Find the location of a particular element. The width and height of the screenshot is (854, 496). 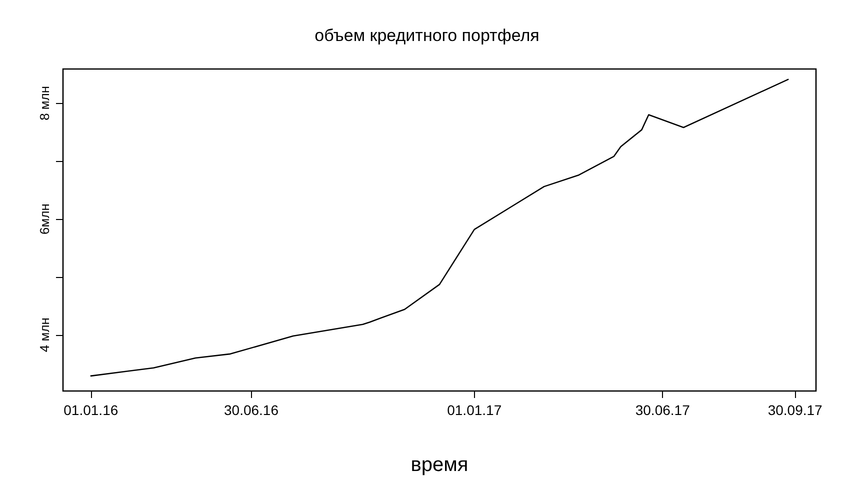

x-axis-title: время is located at coordinates (439, 465).